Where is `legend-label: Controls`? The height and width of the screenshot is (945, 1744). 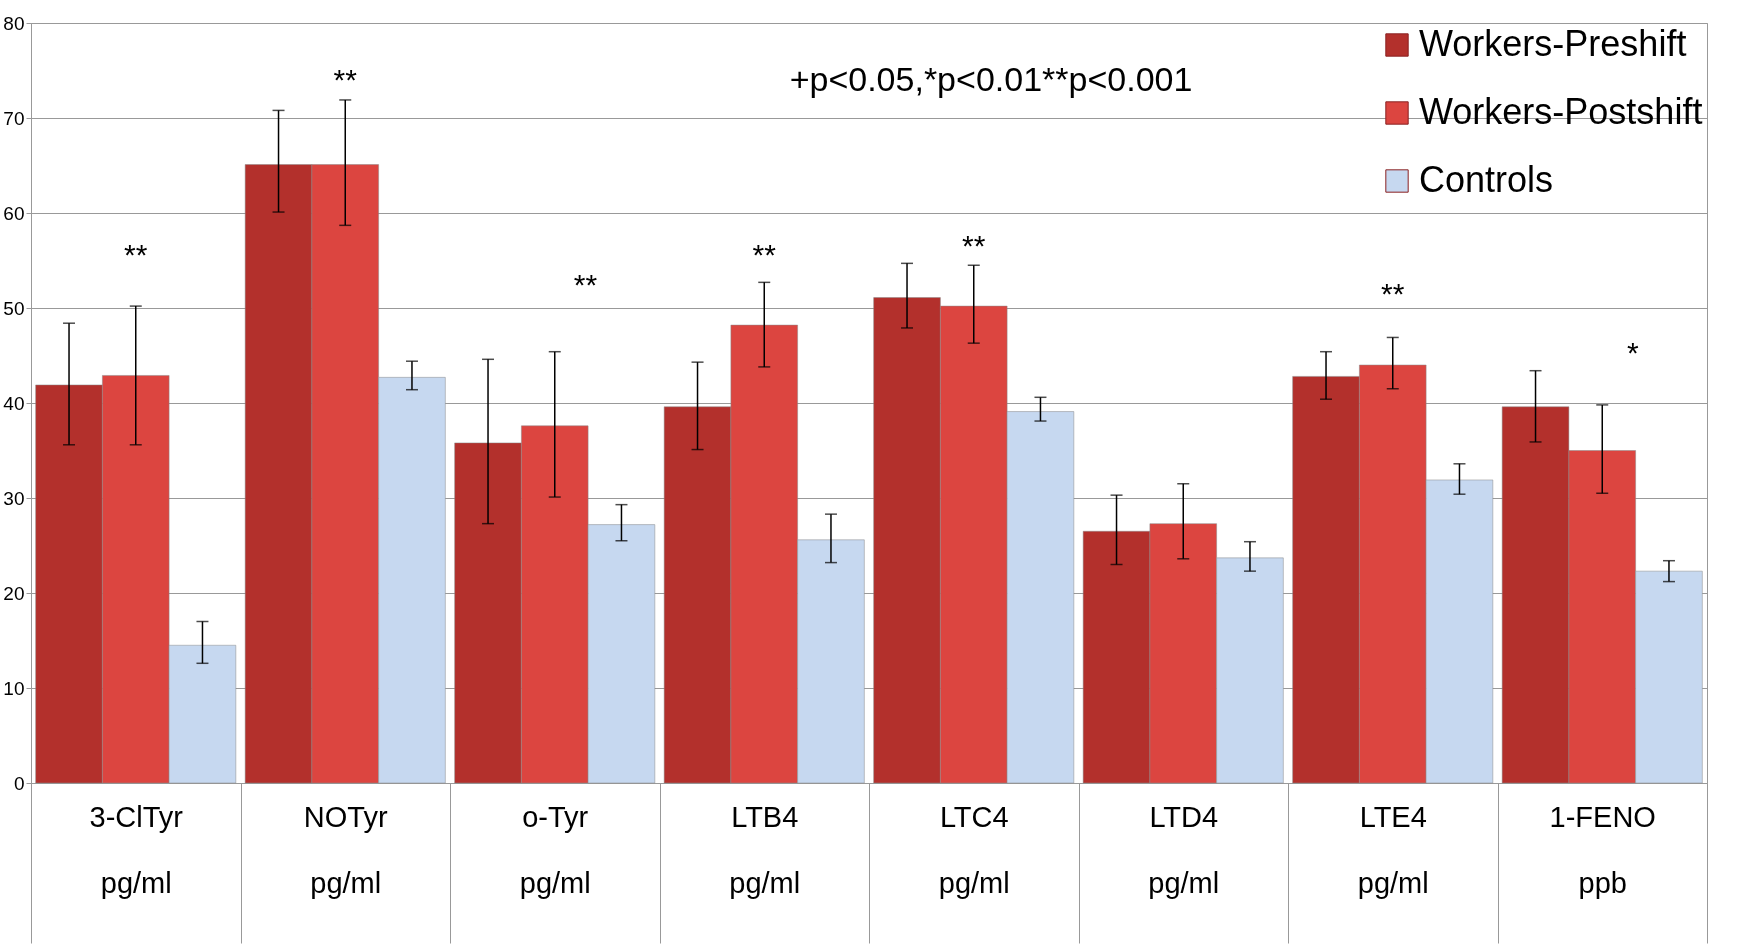 legend-label: Controls is located at coordinates (1486, 179).